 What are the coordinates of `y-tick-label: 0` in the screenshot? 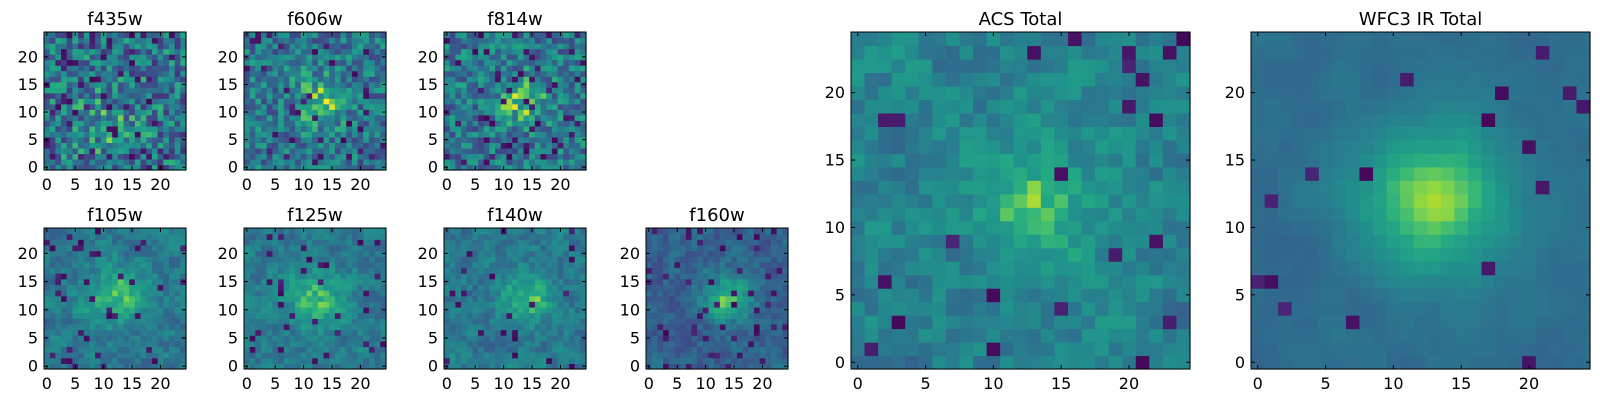 It's located at (233, 167).